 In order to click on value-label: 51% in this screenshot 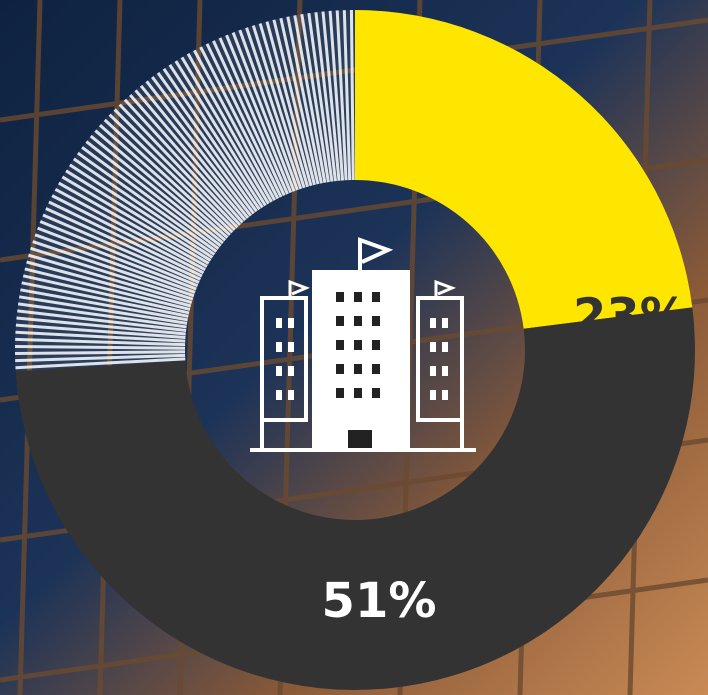, I will do `click(379, 601)`.